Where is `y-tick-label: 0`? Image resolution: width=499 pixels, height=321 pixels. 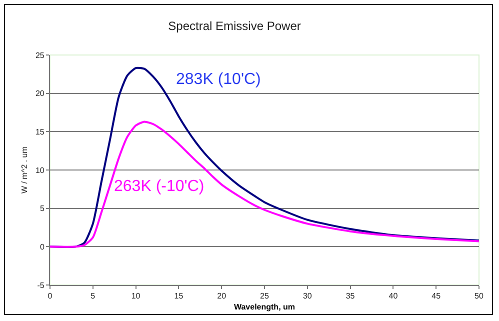
y-tick-label: 0 is located at coordinates (42, 247).